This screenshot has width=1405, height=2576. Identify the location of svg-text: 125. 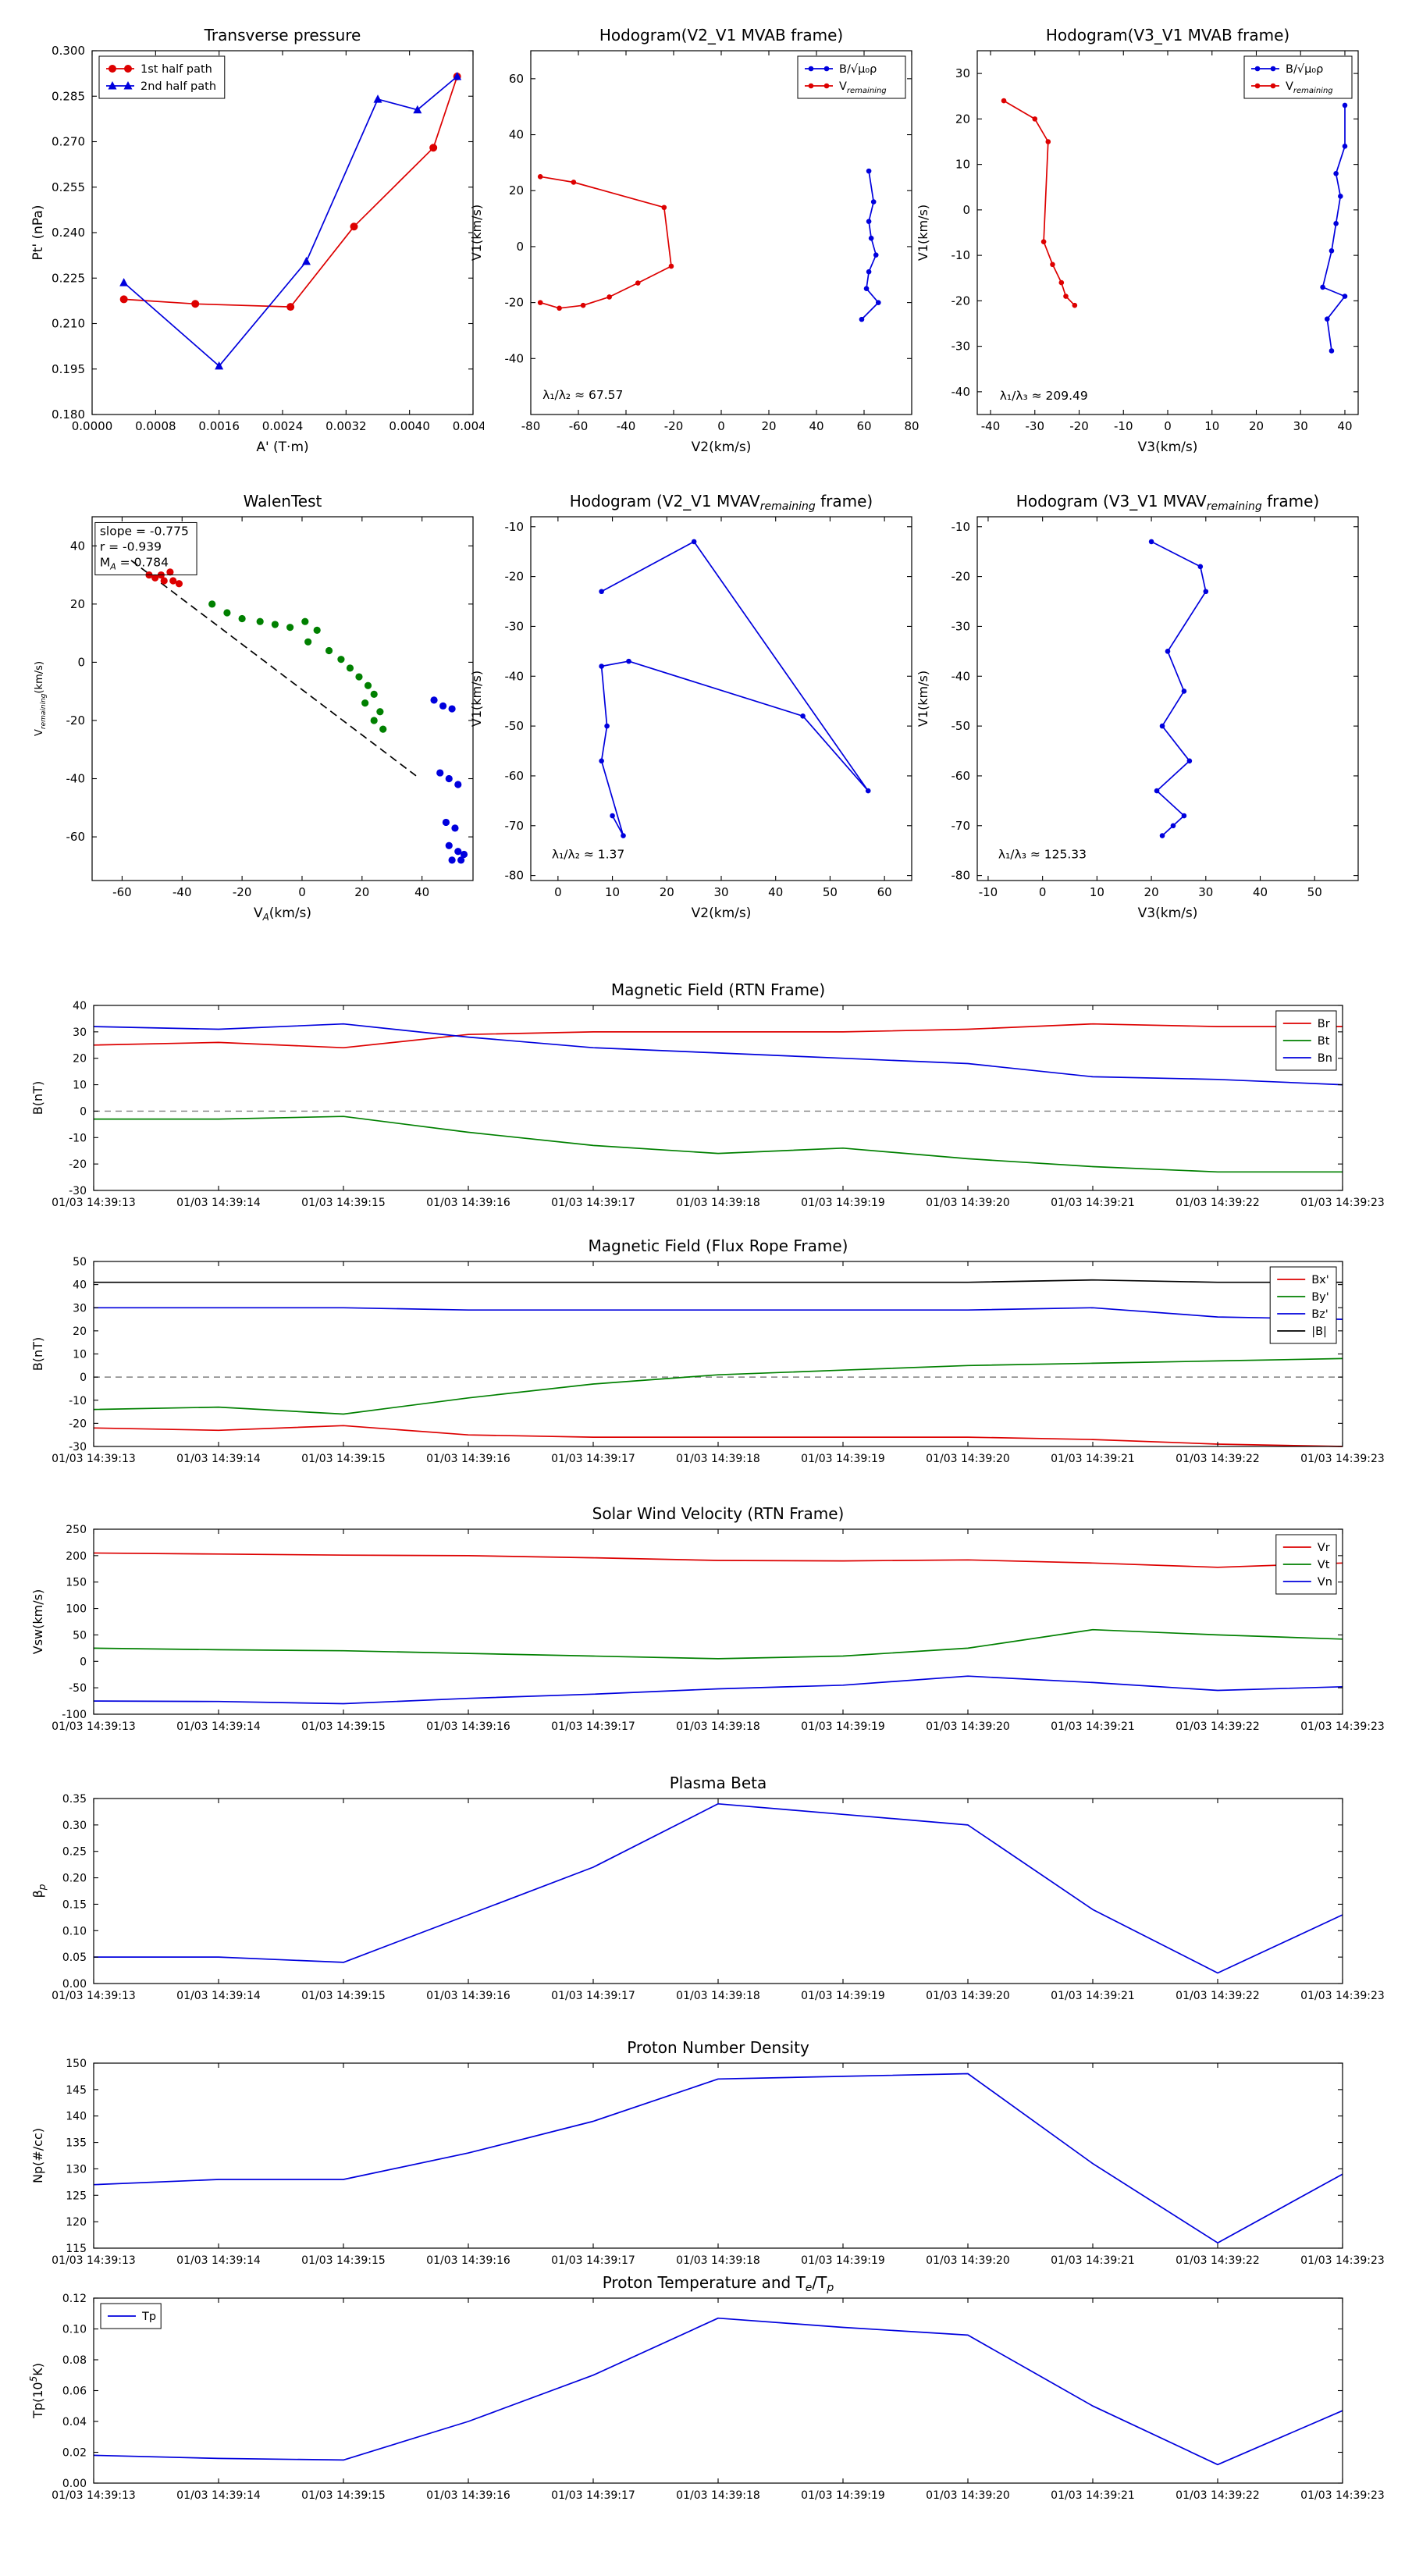
(76, 2196).